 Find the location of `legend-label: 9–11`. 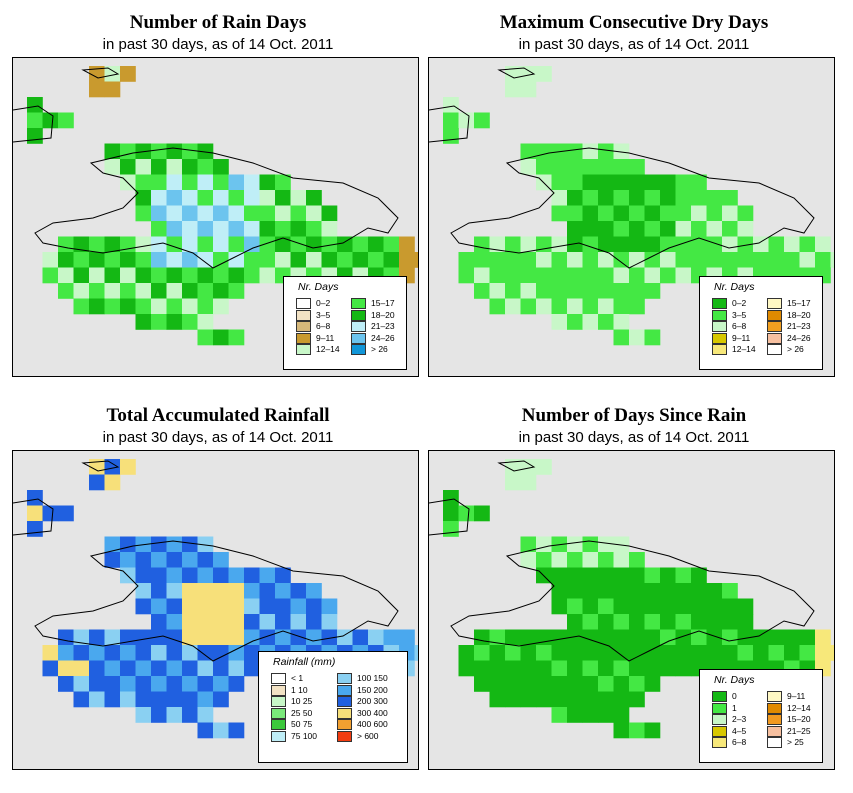

legend-label: 9–11 is located at coordinates (796, 696).